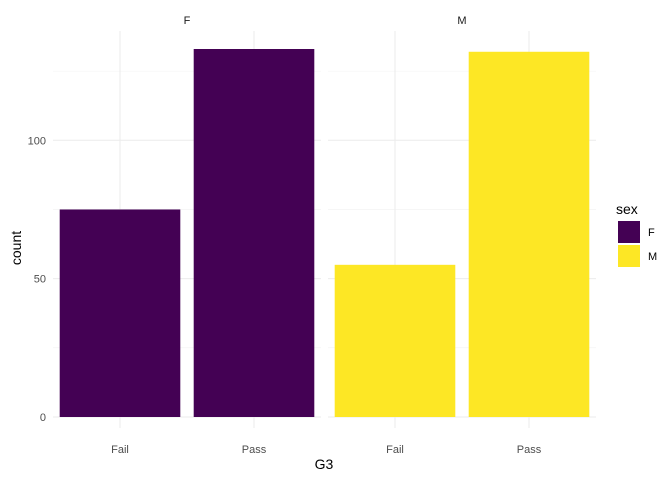  What do you see at coordinates (461, 21) in the screenshot?
I see `facet-strip-label: M` at bounding box center [461, 21].